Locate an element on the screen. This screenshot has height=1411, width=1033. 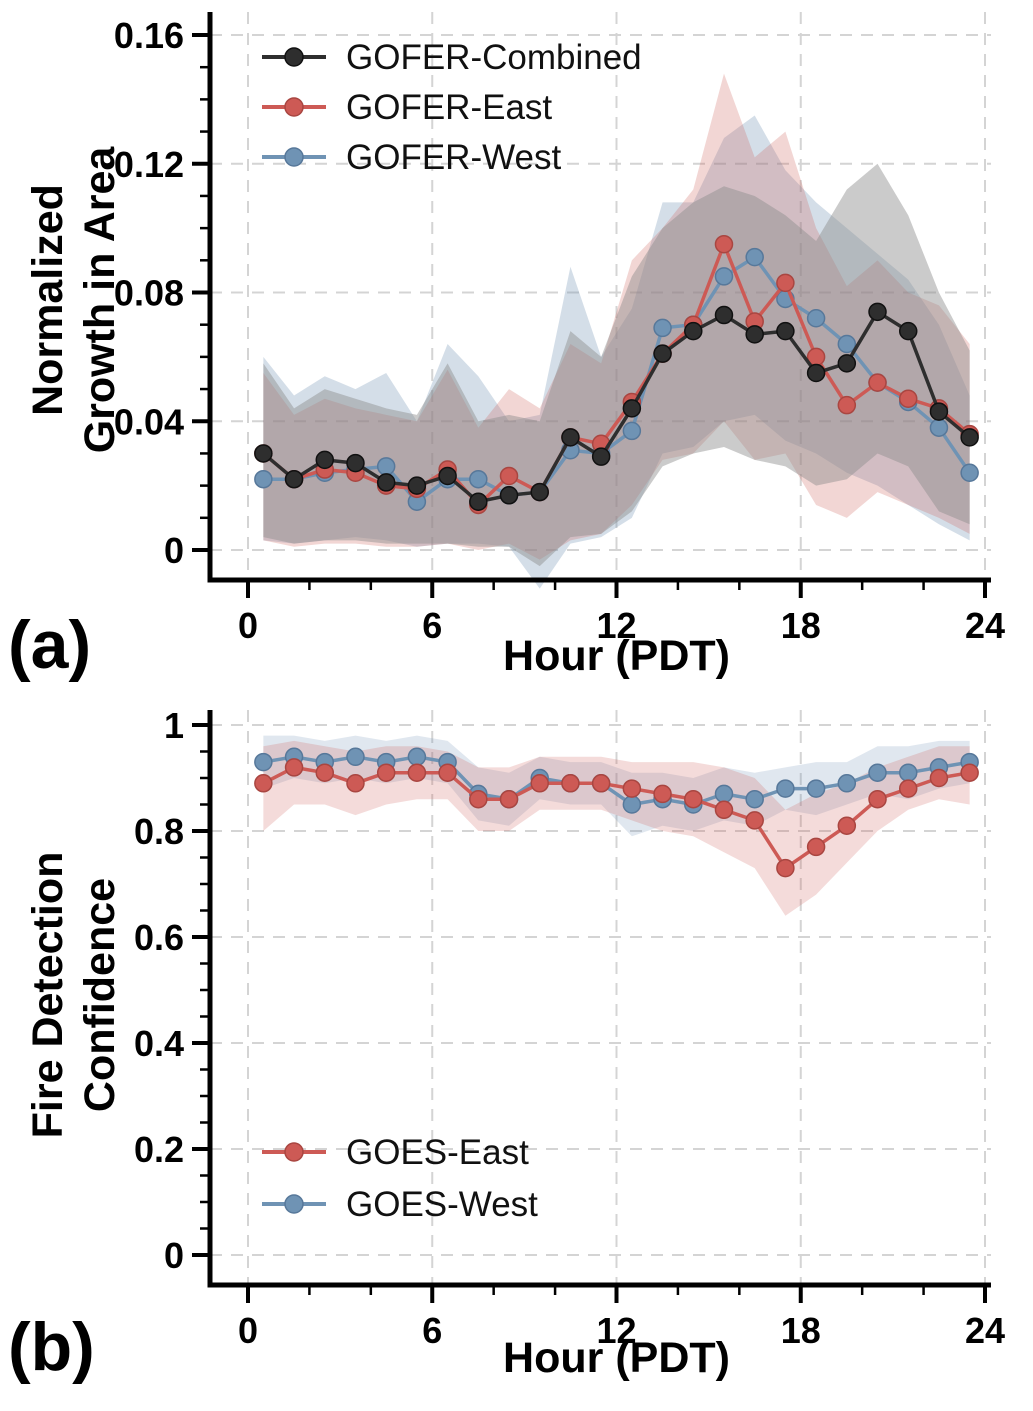
panel-letter-label: (b) is located at coordinates (51, 1347).